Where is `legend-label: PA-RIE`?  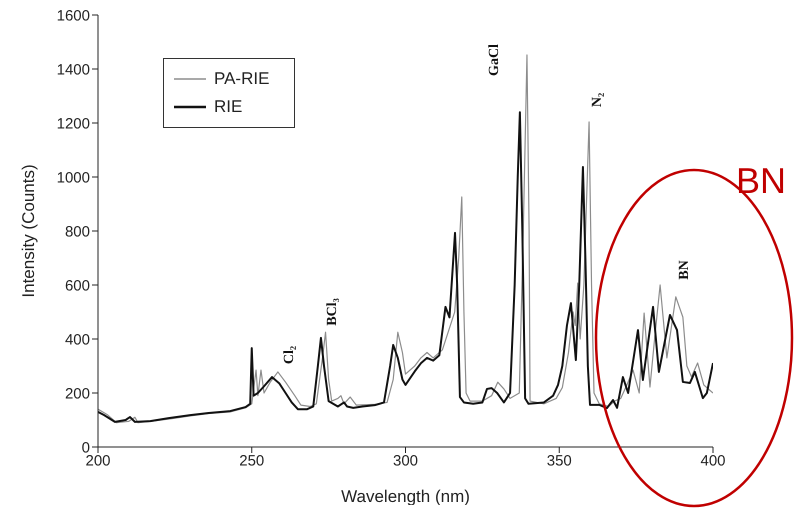 legend-label: PA-RIE is located at coordinates (242, 79).